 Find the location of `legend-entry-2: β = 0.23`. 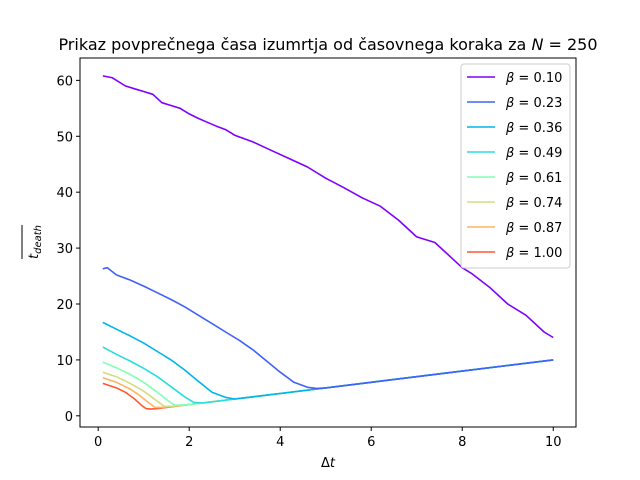

legend-entry-2: β = 0.23 is located at coordinates (533, 103).